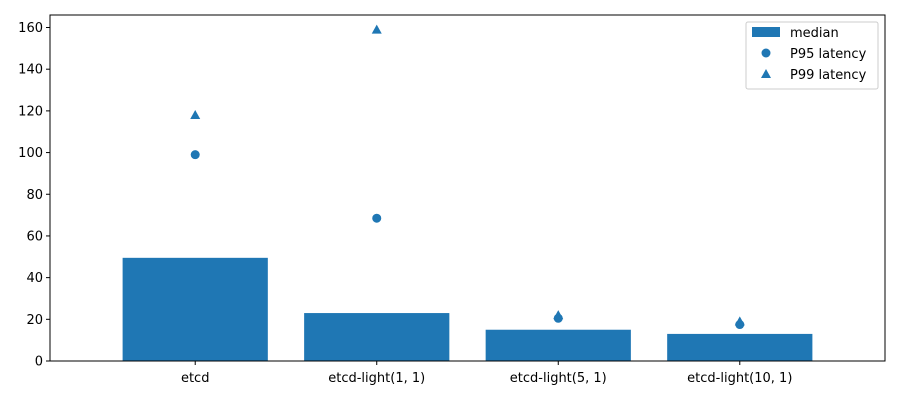 The image size is (900, 400). I want to click on y-tick-label: 120, so click(30, 111).